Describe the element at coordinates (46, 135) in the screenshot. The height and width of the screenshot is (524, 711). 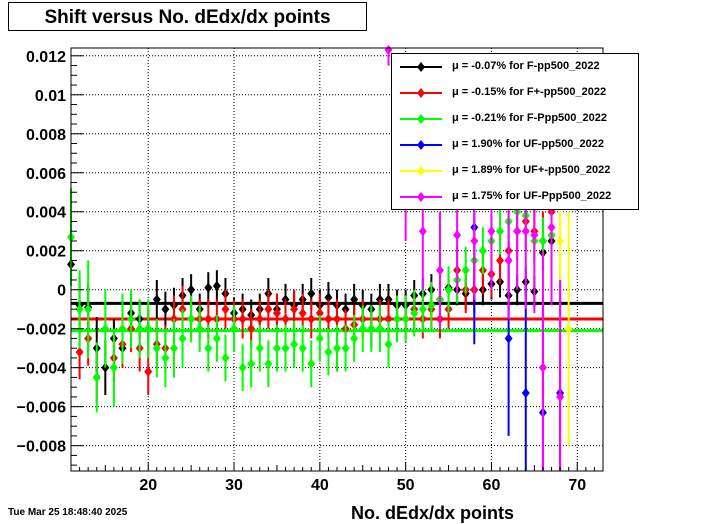
I see `y-tick-label: 0.008` at that location.